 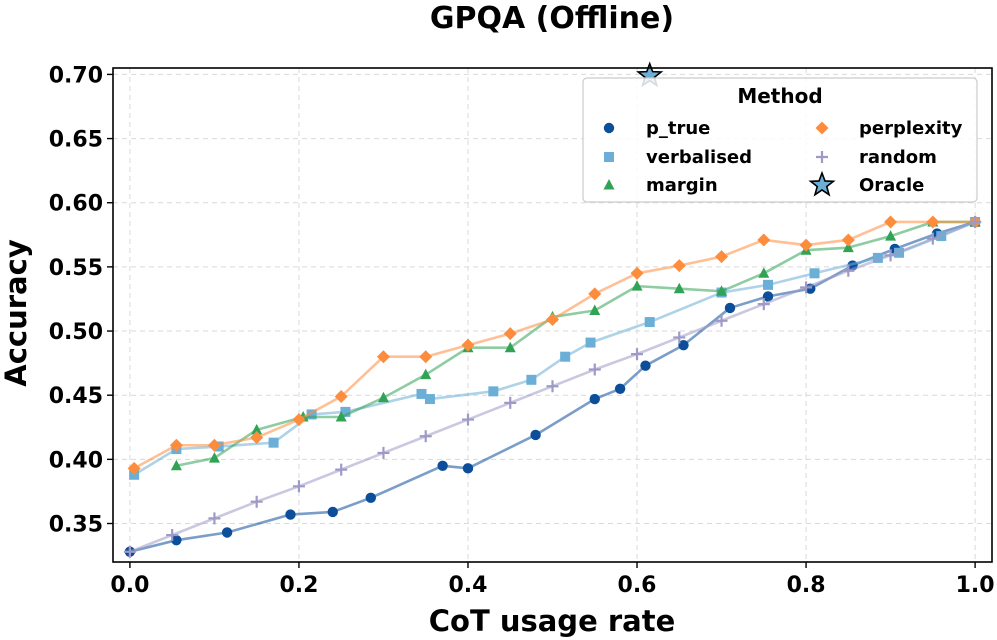 What do you see at coordinates (806, 585) in the screenshot?
I see `x-tick-label: 0.8` at bounding box center [806, 585].